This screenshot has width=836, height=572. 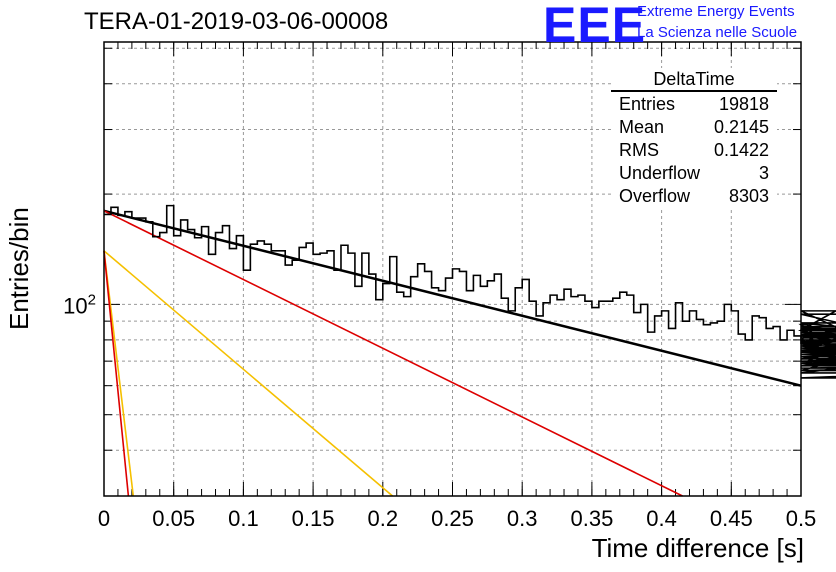 I want to click on logo-line-1: Extreme Energy Events, so click(x=716, y=11).